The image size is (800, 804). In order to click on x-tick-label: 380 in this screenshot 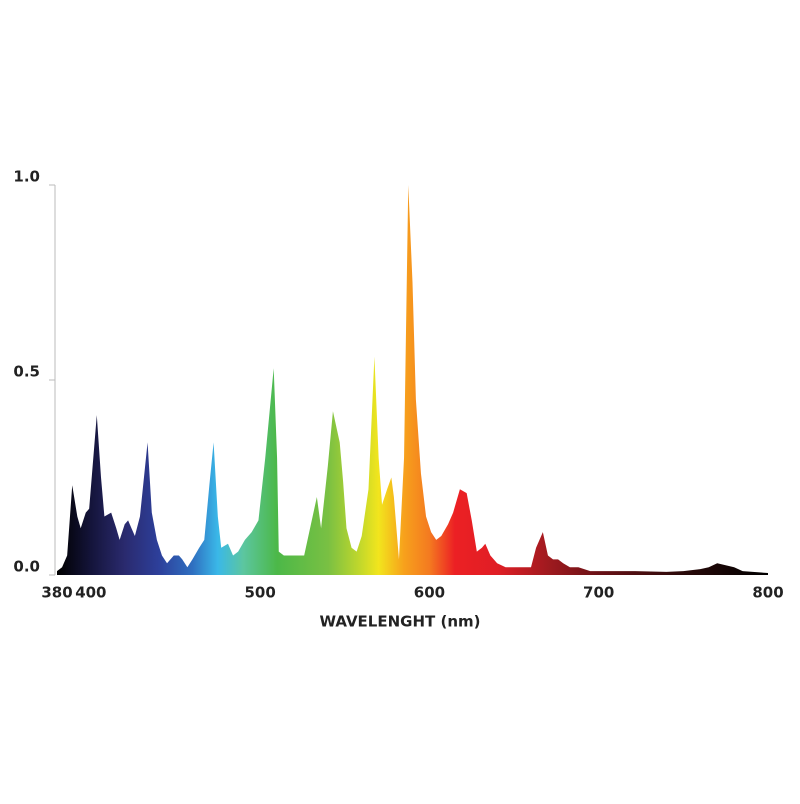, I will do `click(56, 593)`.